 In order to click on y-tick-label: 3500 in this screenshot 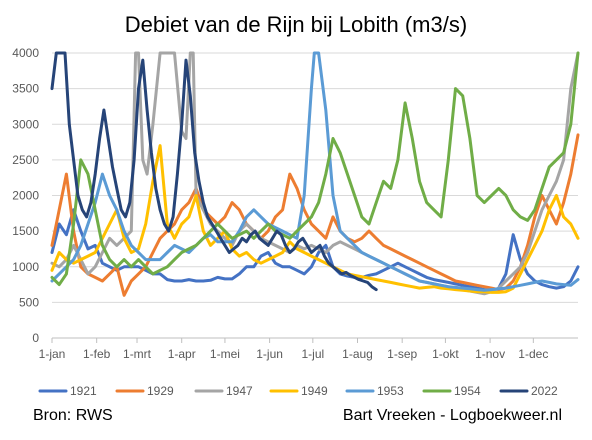, I will do `click(25, 89)`.